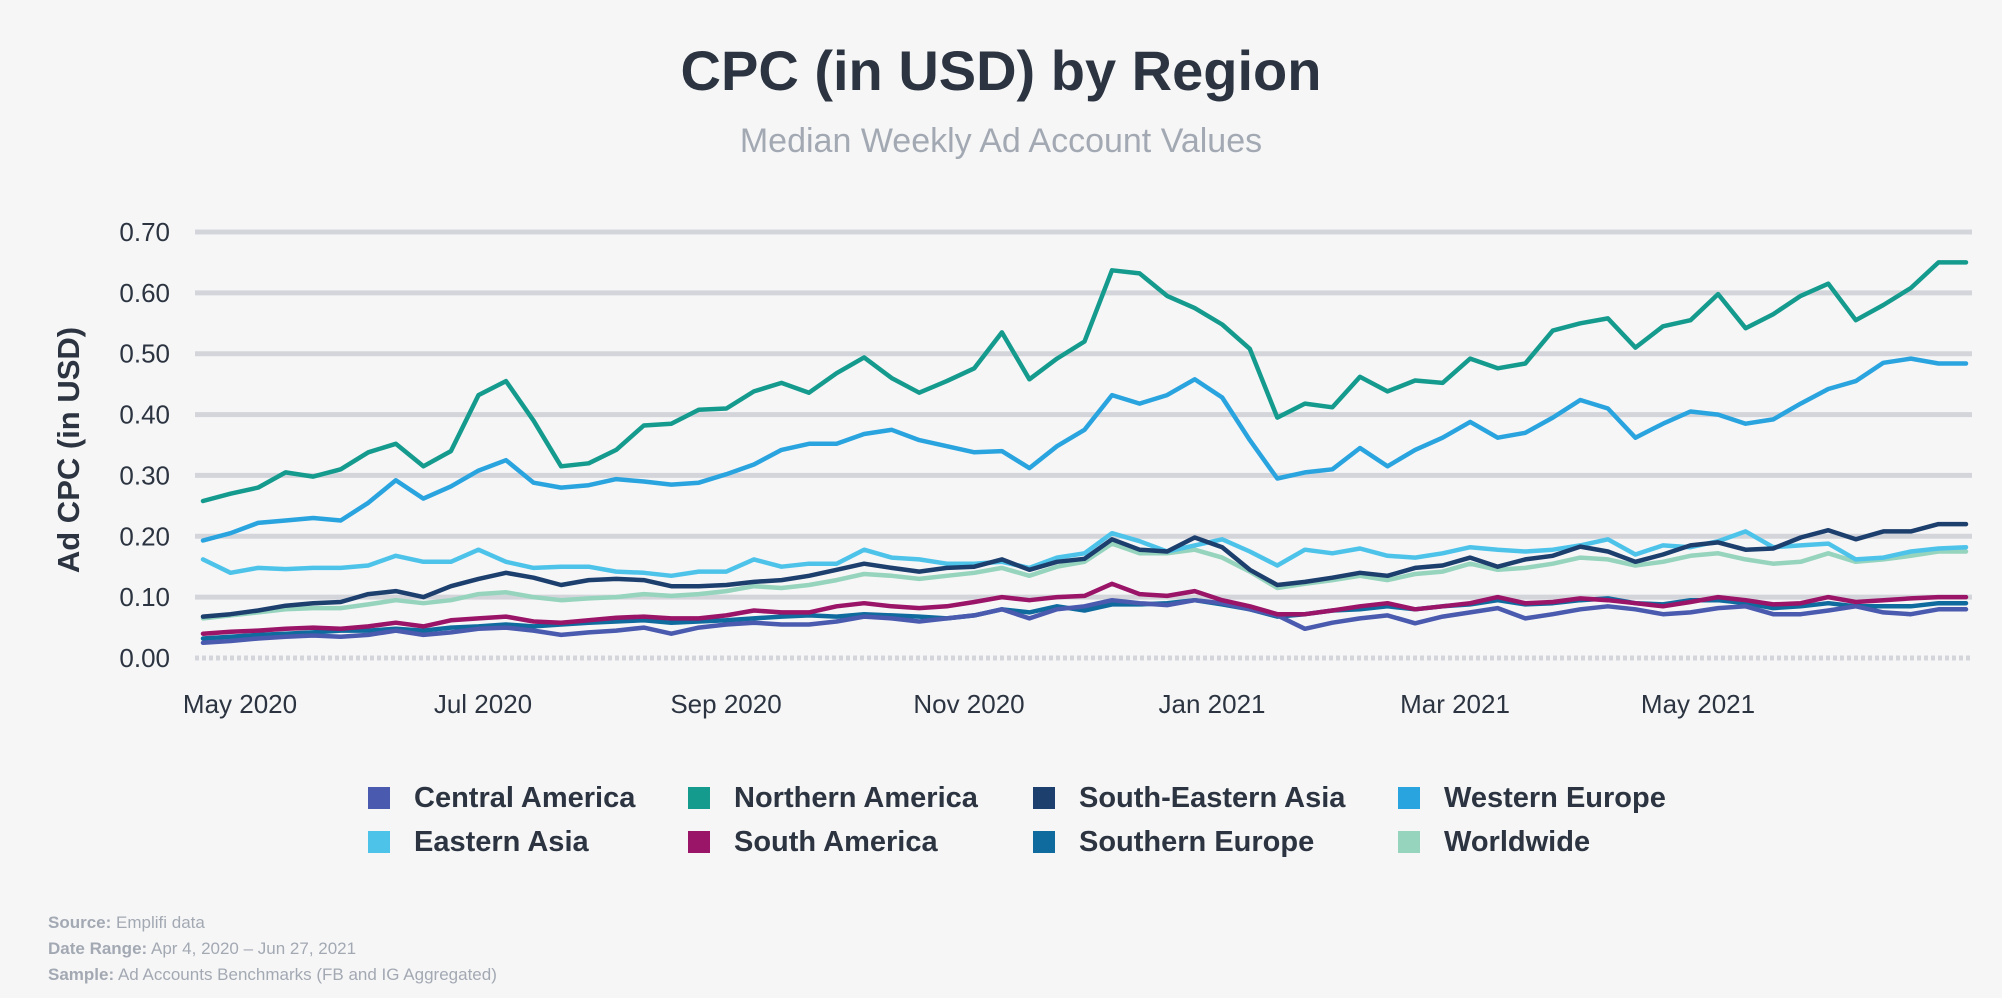  What do you see at coordinates (836, 841) in the screenshot?
I see `legend-label: South America` at bounding box center [836, 841].